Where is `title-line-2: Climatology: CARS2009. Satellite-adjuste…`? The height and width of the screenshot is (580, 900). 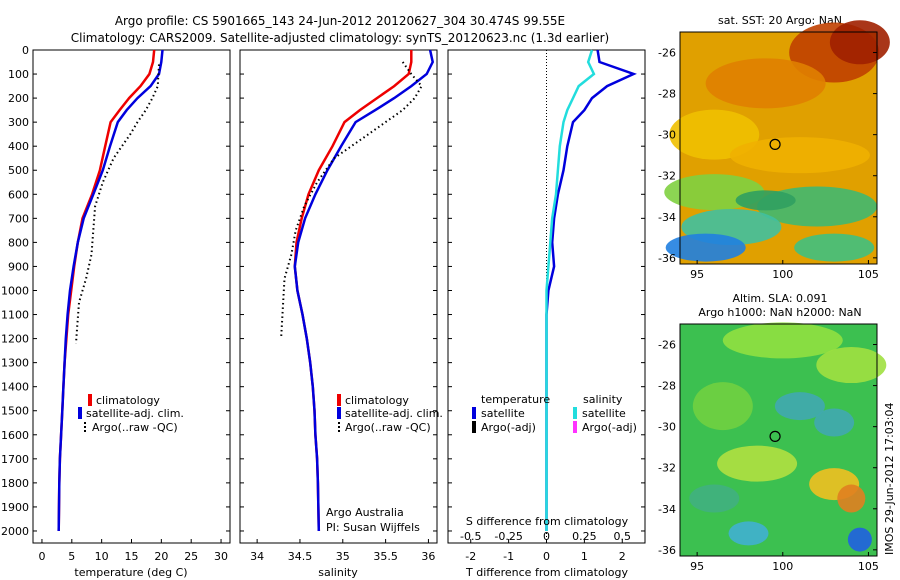
title-line-2: Climatology: CARS2009. Satellite-adjuste… is located at coordinates (340, 38).